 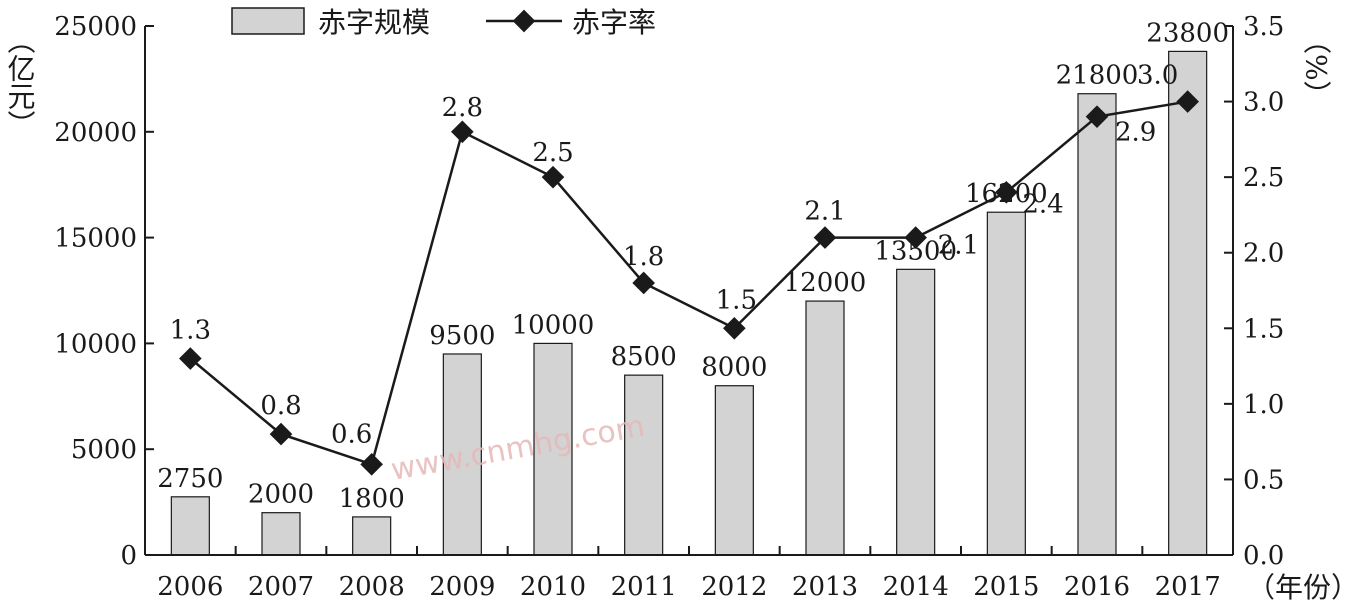 I want to click on bar-value-label: 16200, so click(x=1006, y=194).